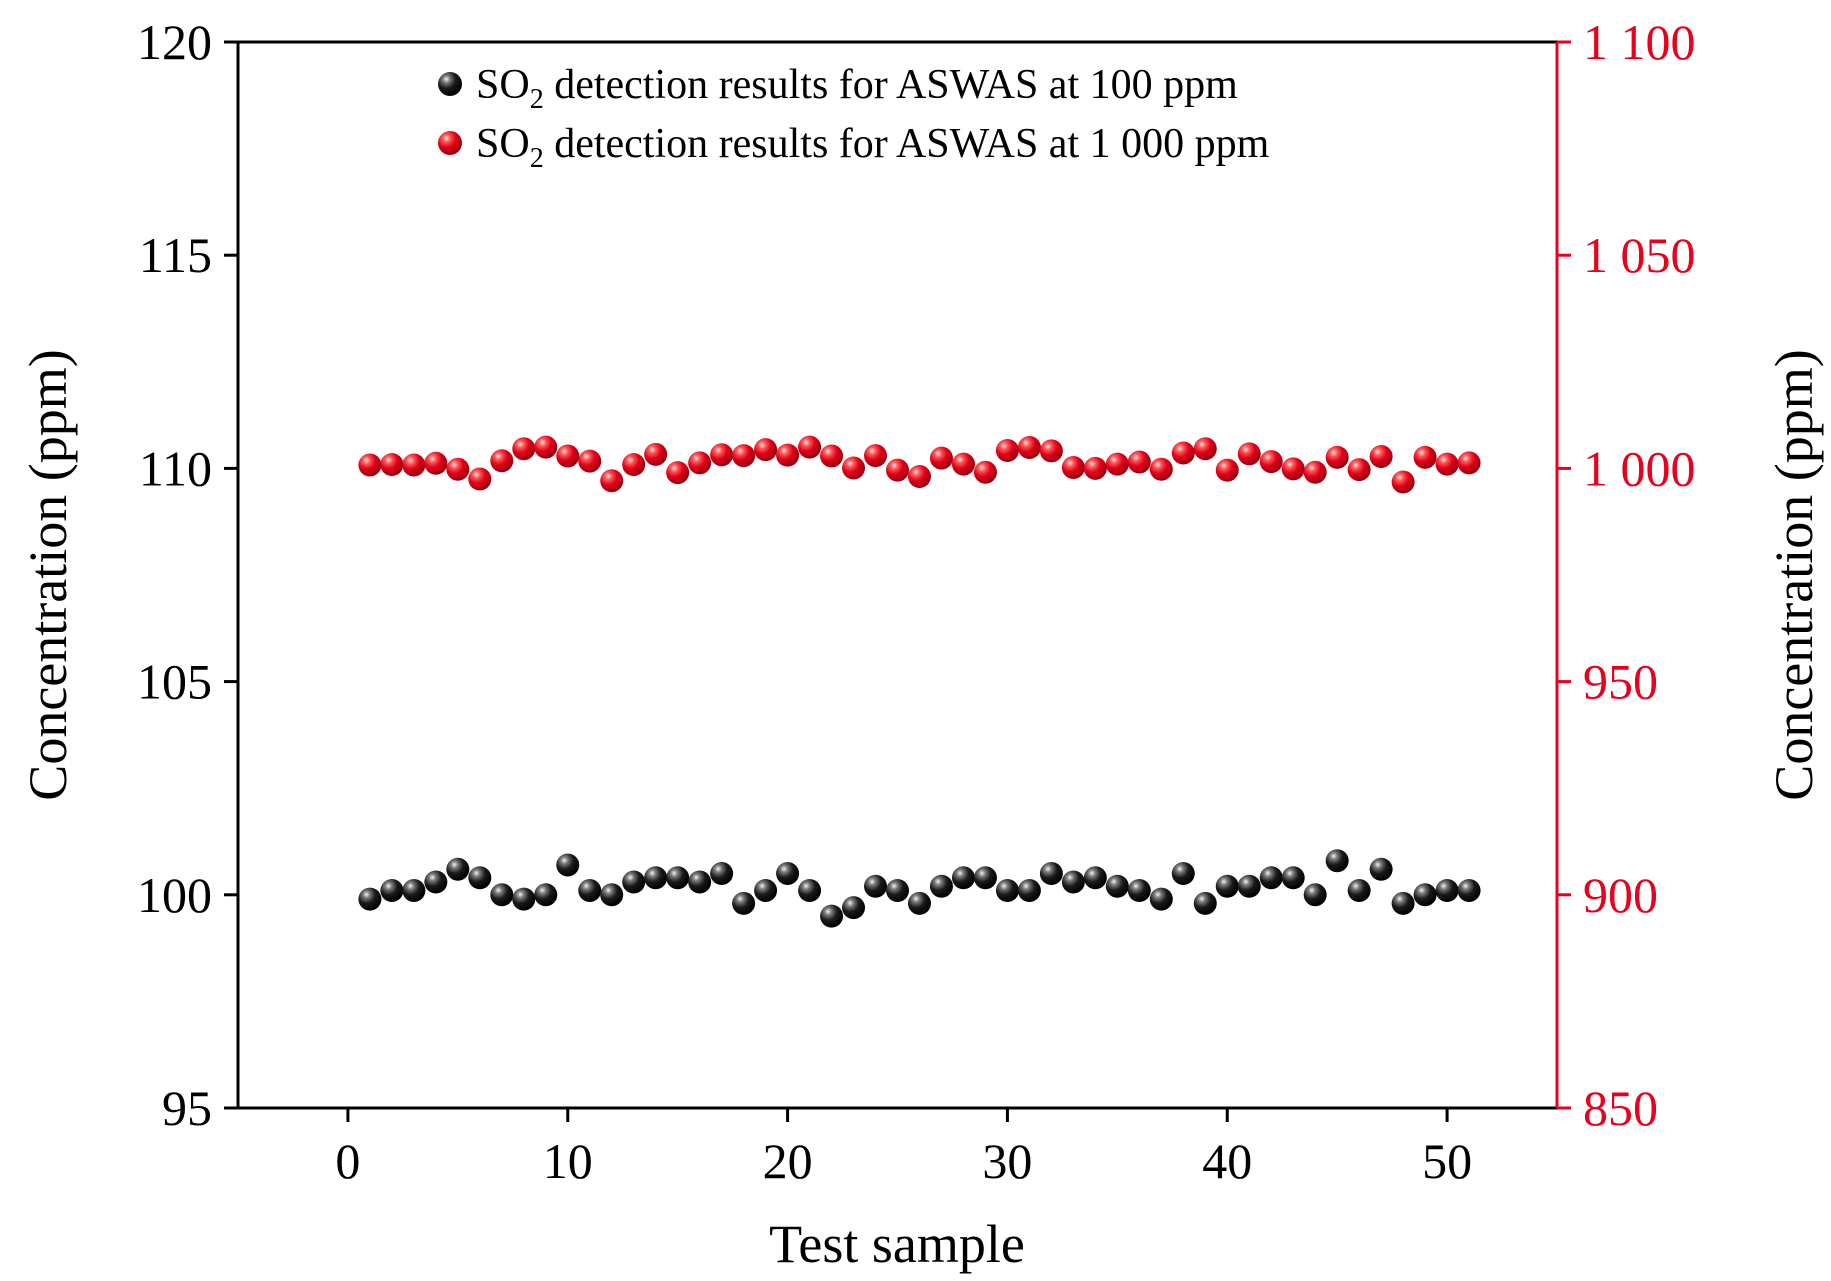  What do you see at coordinates (187, 575) in the screenshot?
I see `left-y-axis-ticks: 95 100 105 110 115 120` at bounding box center [187, 575].